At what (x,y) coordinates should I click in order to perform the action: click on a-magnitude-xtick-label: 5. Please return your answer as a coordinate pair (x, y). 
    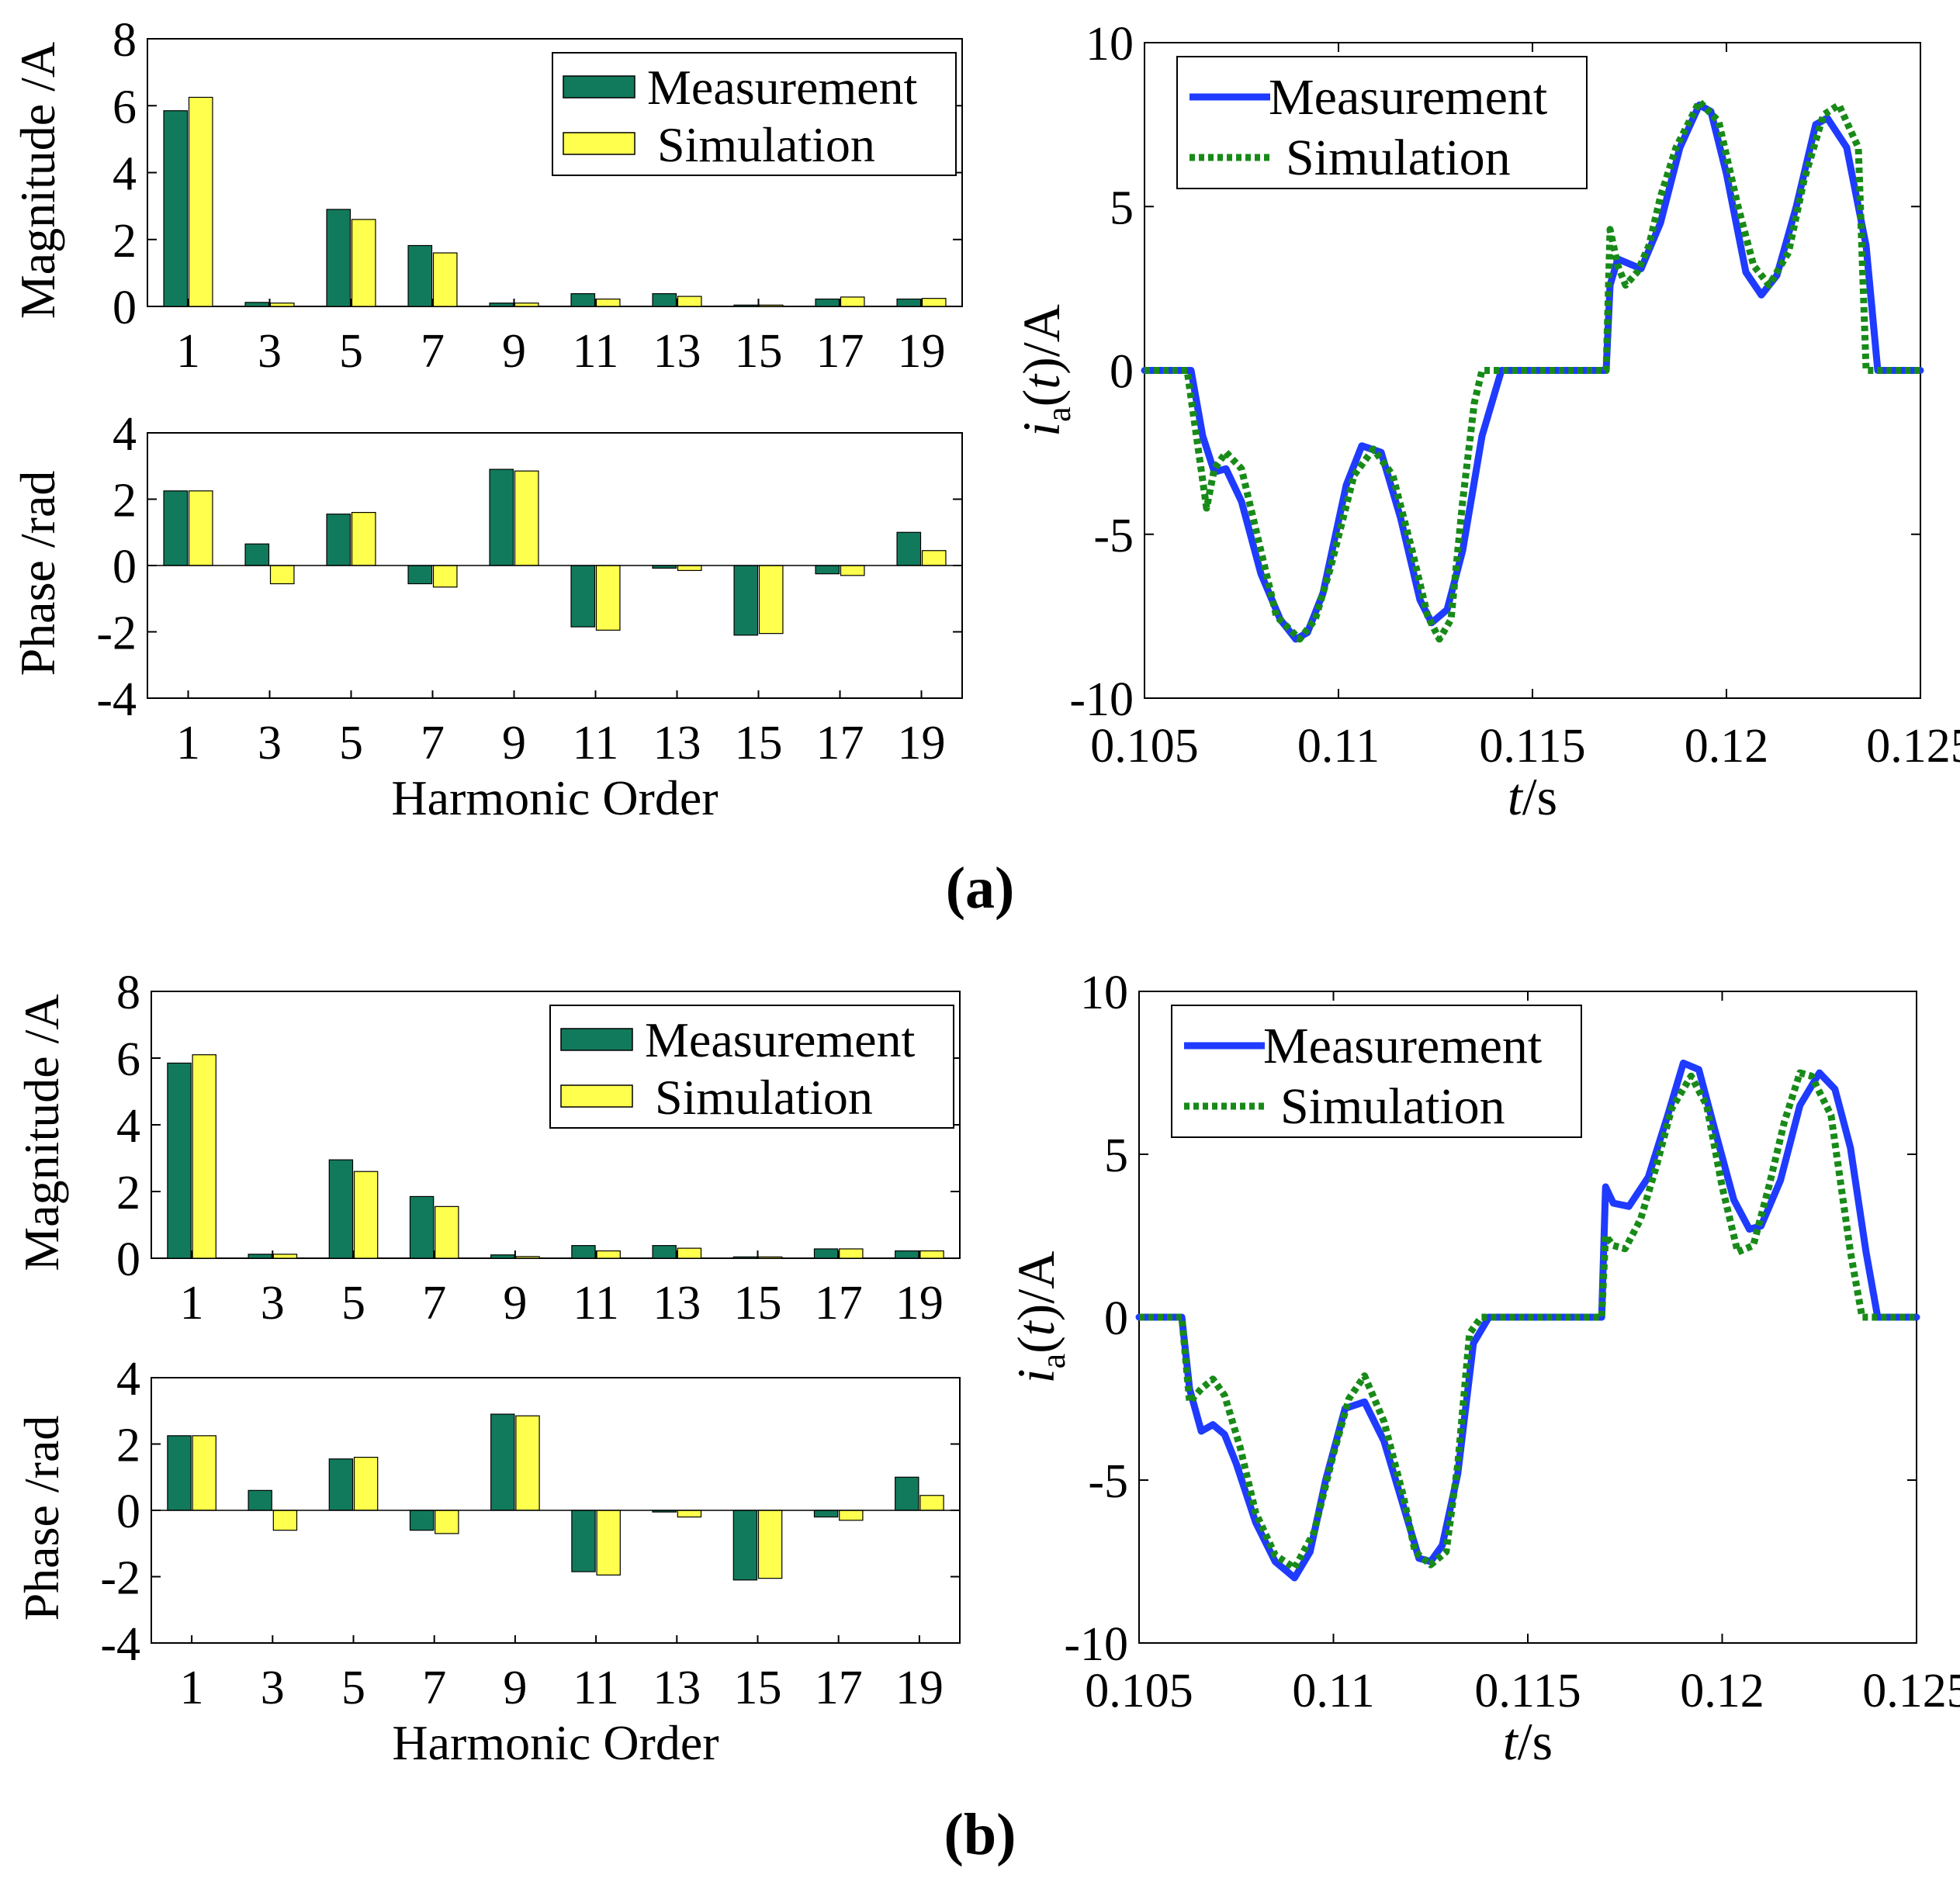
    Looking at the image, I should click on (351, 352).